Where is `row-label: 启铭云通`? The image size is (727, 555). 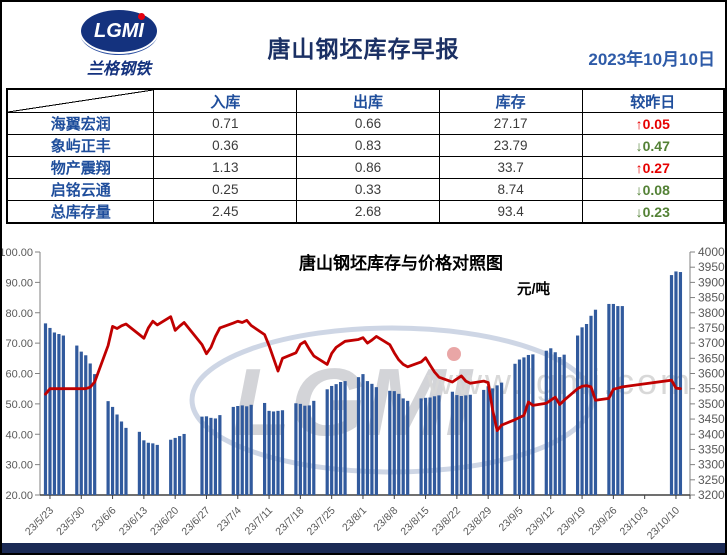
row-label: 启铭云通 is located at coordinates (80, 189).